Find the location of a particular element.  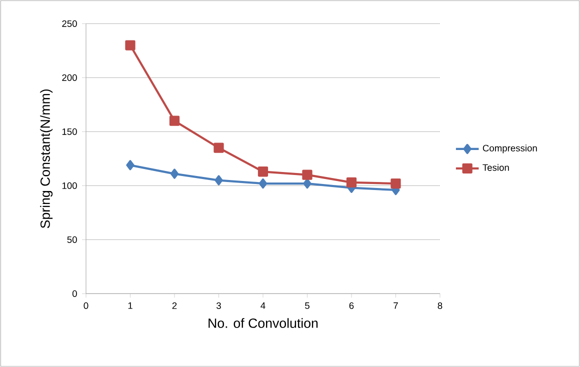

y-axis-title: Spring Constant(N/mm) is located at coordinates (46, 158).